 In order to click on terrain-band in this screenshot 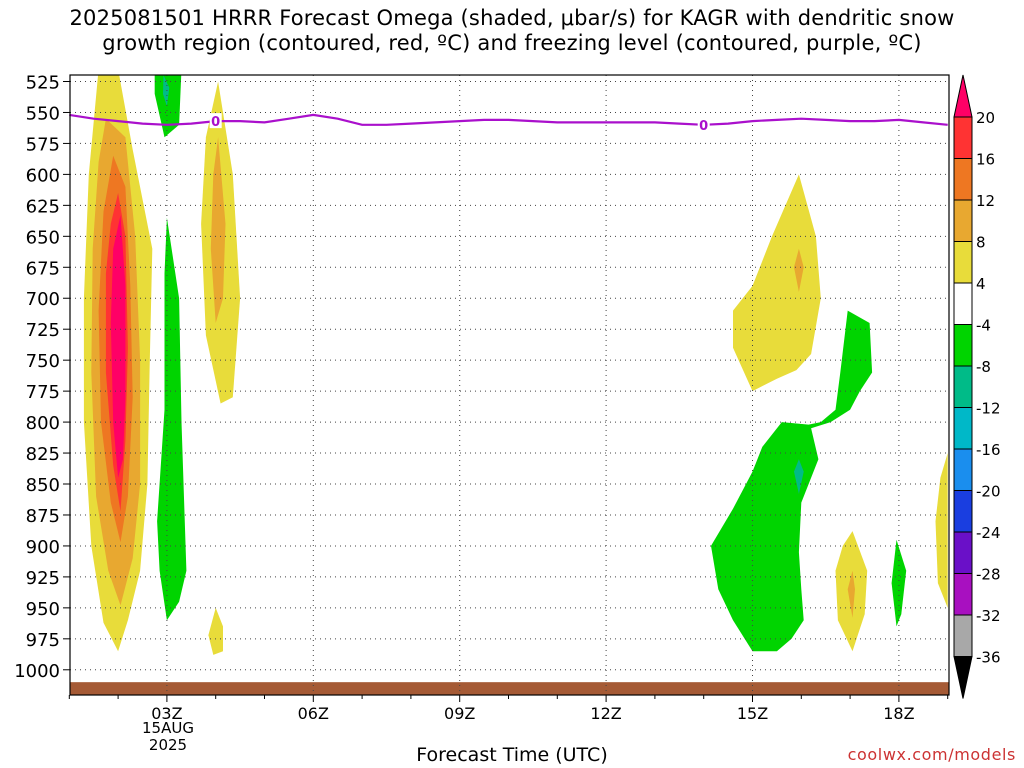, I will do `click(509, 688)`.